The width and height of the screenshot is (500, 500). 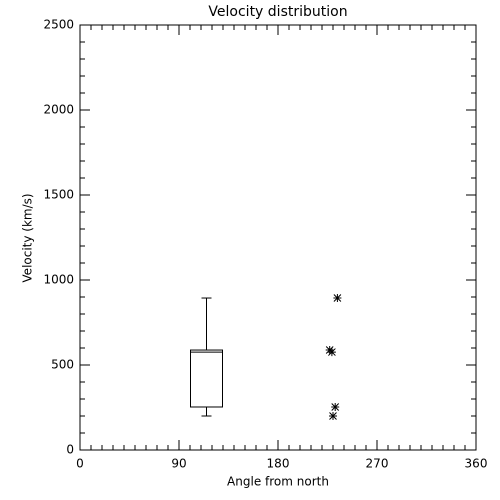 What do you see at coordinates (70, 450) in the screenshot?
I see `y-tick-label: 0` at bounding box center [70, 450].